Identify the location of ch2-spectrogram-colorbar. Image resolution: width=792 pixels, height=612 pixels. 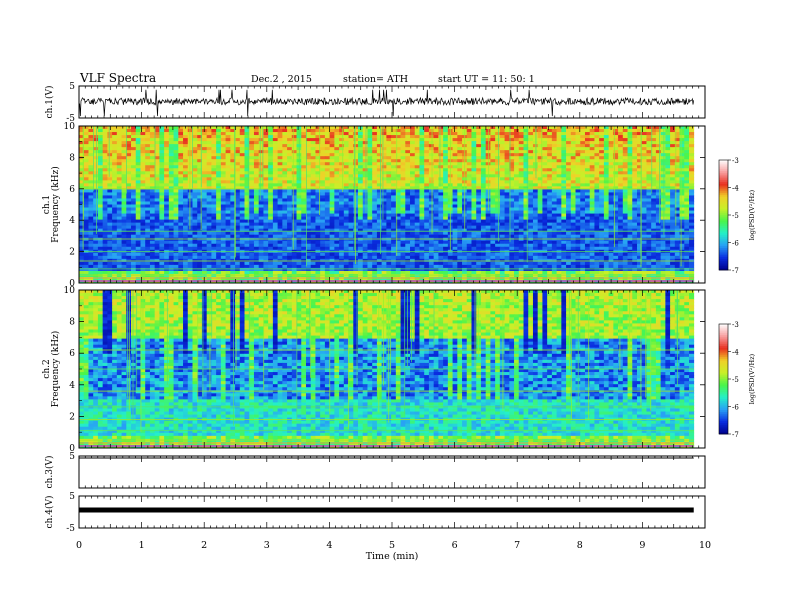
(724, 379).